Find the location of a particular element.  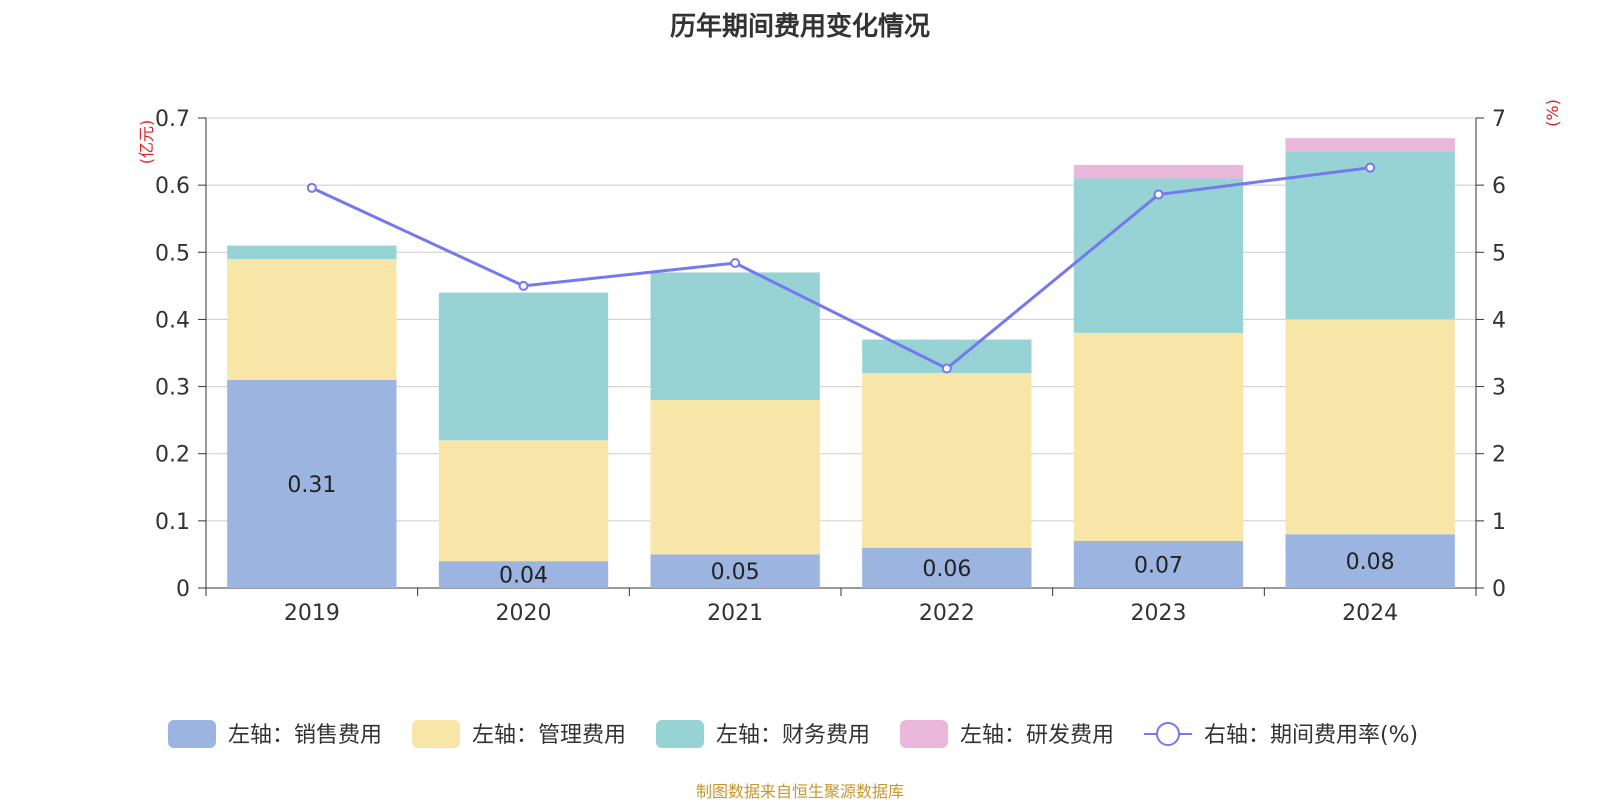

right-tick-label: 3 is located at coordinates (1499, 388).